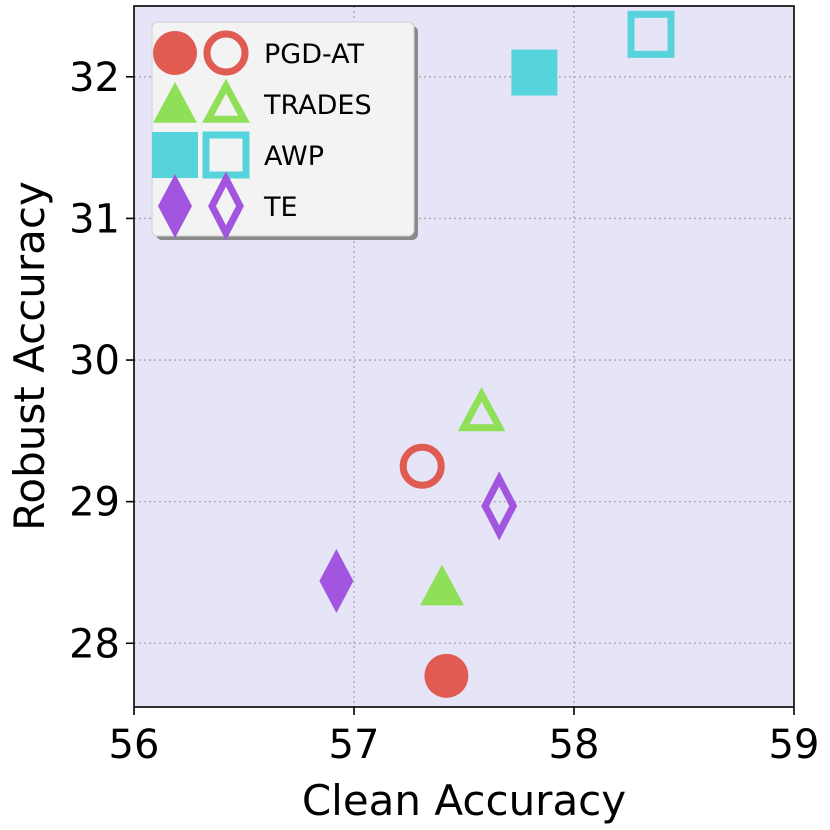 This screenshot has height=830, width=830. What do you see at coordinates (294, 156) in the screenshot?
I see `legend-label-awp: AWP` at bounding box center [294, 156].